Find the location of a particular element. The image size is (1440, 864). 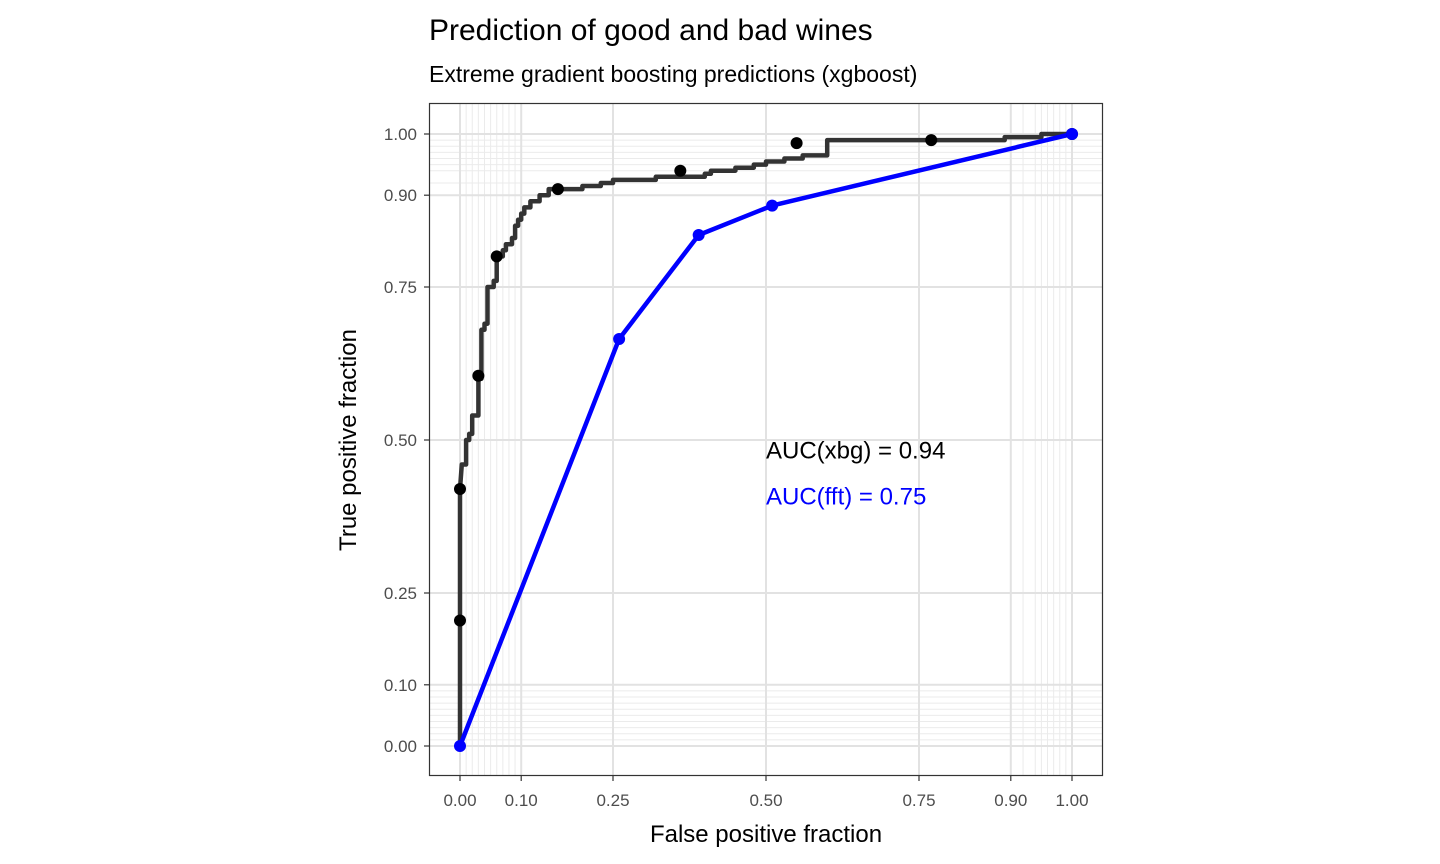

x-axis: 0.00 0.10 0.25 0.50 0.75 0.90 1.00 is located at coordinates (766, 792).